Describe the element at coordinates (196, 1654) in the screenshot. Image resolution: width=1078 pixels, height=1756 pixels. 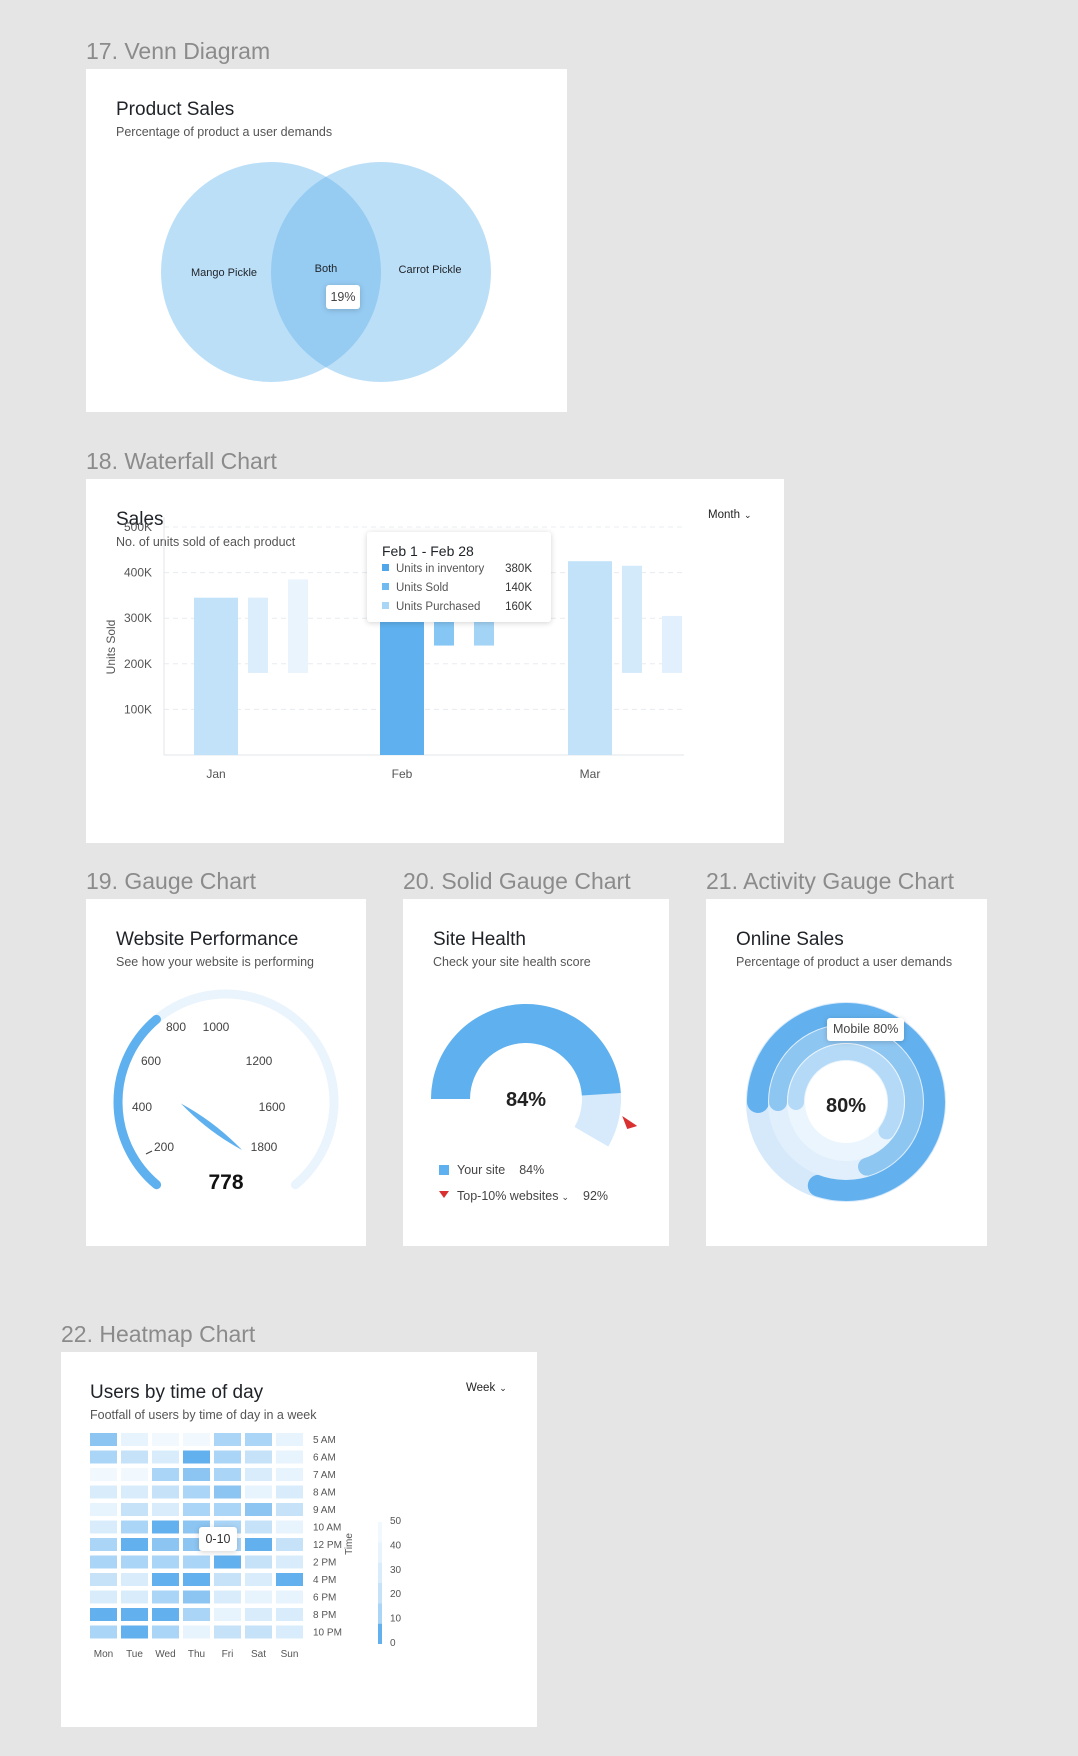
I see `x-tick-label: Thu` at that location.